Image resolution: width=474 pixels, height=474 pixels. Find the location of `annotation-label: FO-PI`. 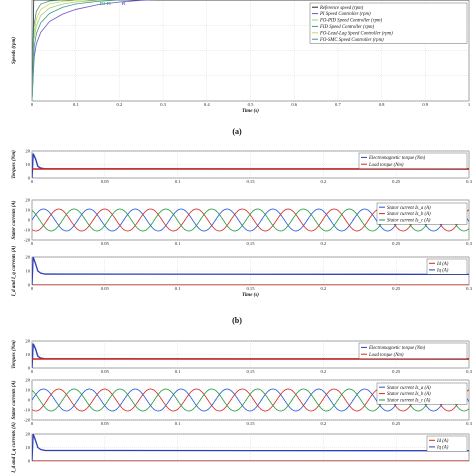

annotation-label: FO-PI is located at coordinates (105, 3).